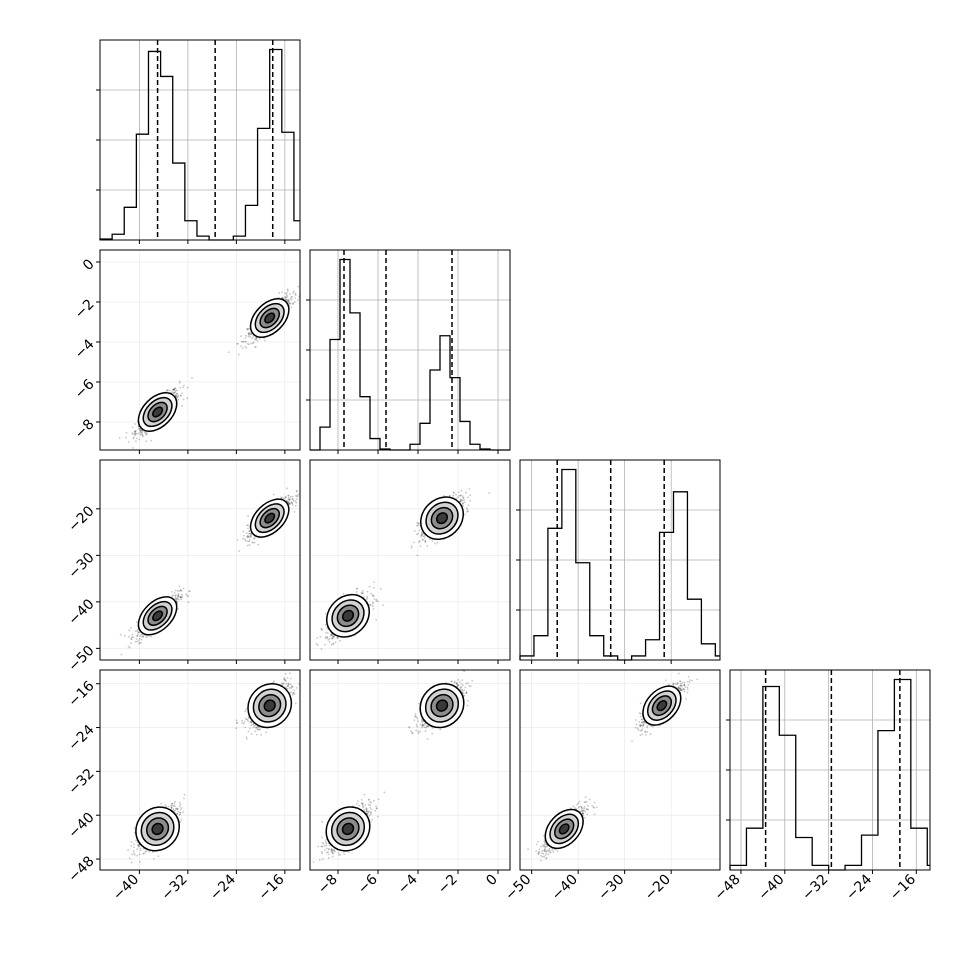  Describe the element at coordinates (183, 786) in the screenshot. I see `scatter-panel-3-0: −40 −32 −24 −16−48−40−32−24−16` at that location.